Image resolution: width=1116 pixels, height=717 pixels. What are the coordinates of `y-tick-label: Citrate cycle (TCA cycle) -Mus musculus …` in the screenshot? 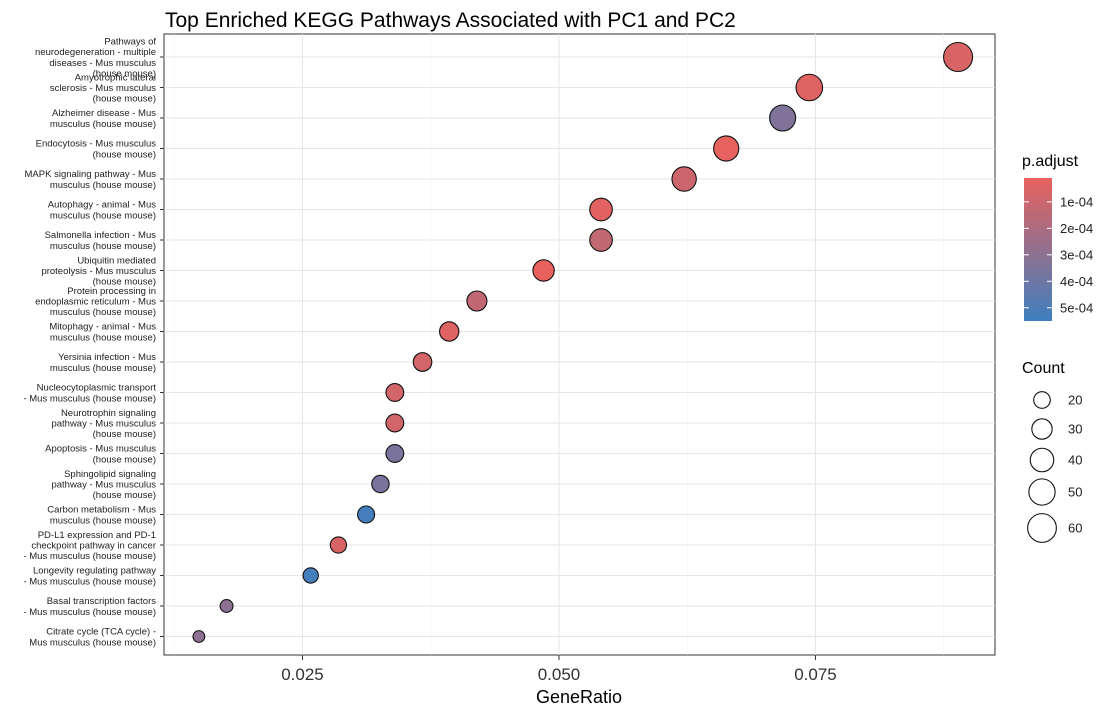 It's located at (92, 638).